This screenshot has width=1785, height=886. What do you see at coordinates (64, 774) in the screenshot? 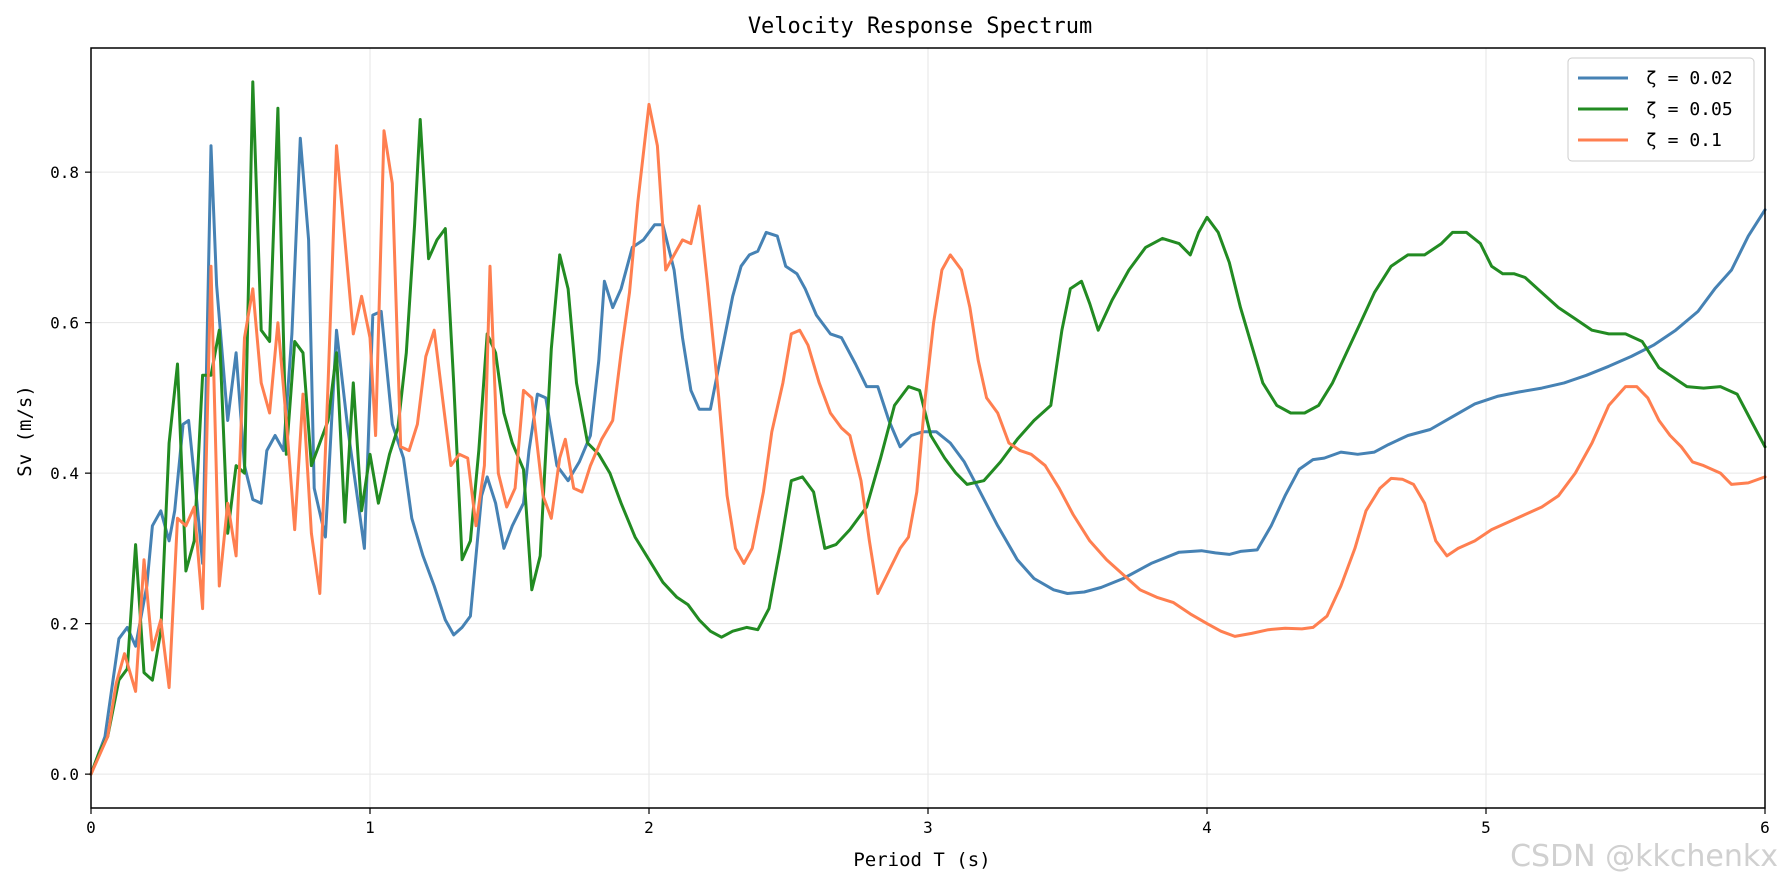
I see `y-tick-label: 0.0` at bounding box center [64, 774].